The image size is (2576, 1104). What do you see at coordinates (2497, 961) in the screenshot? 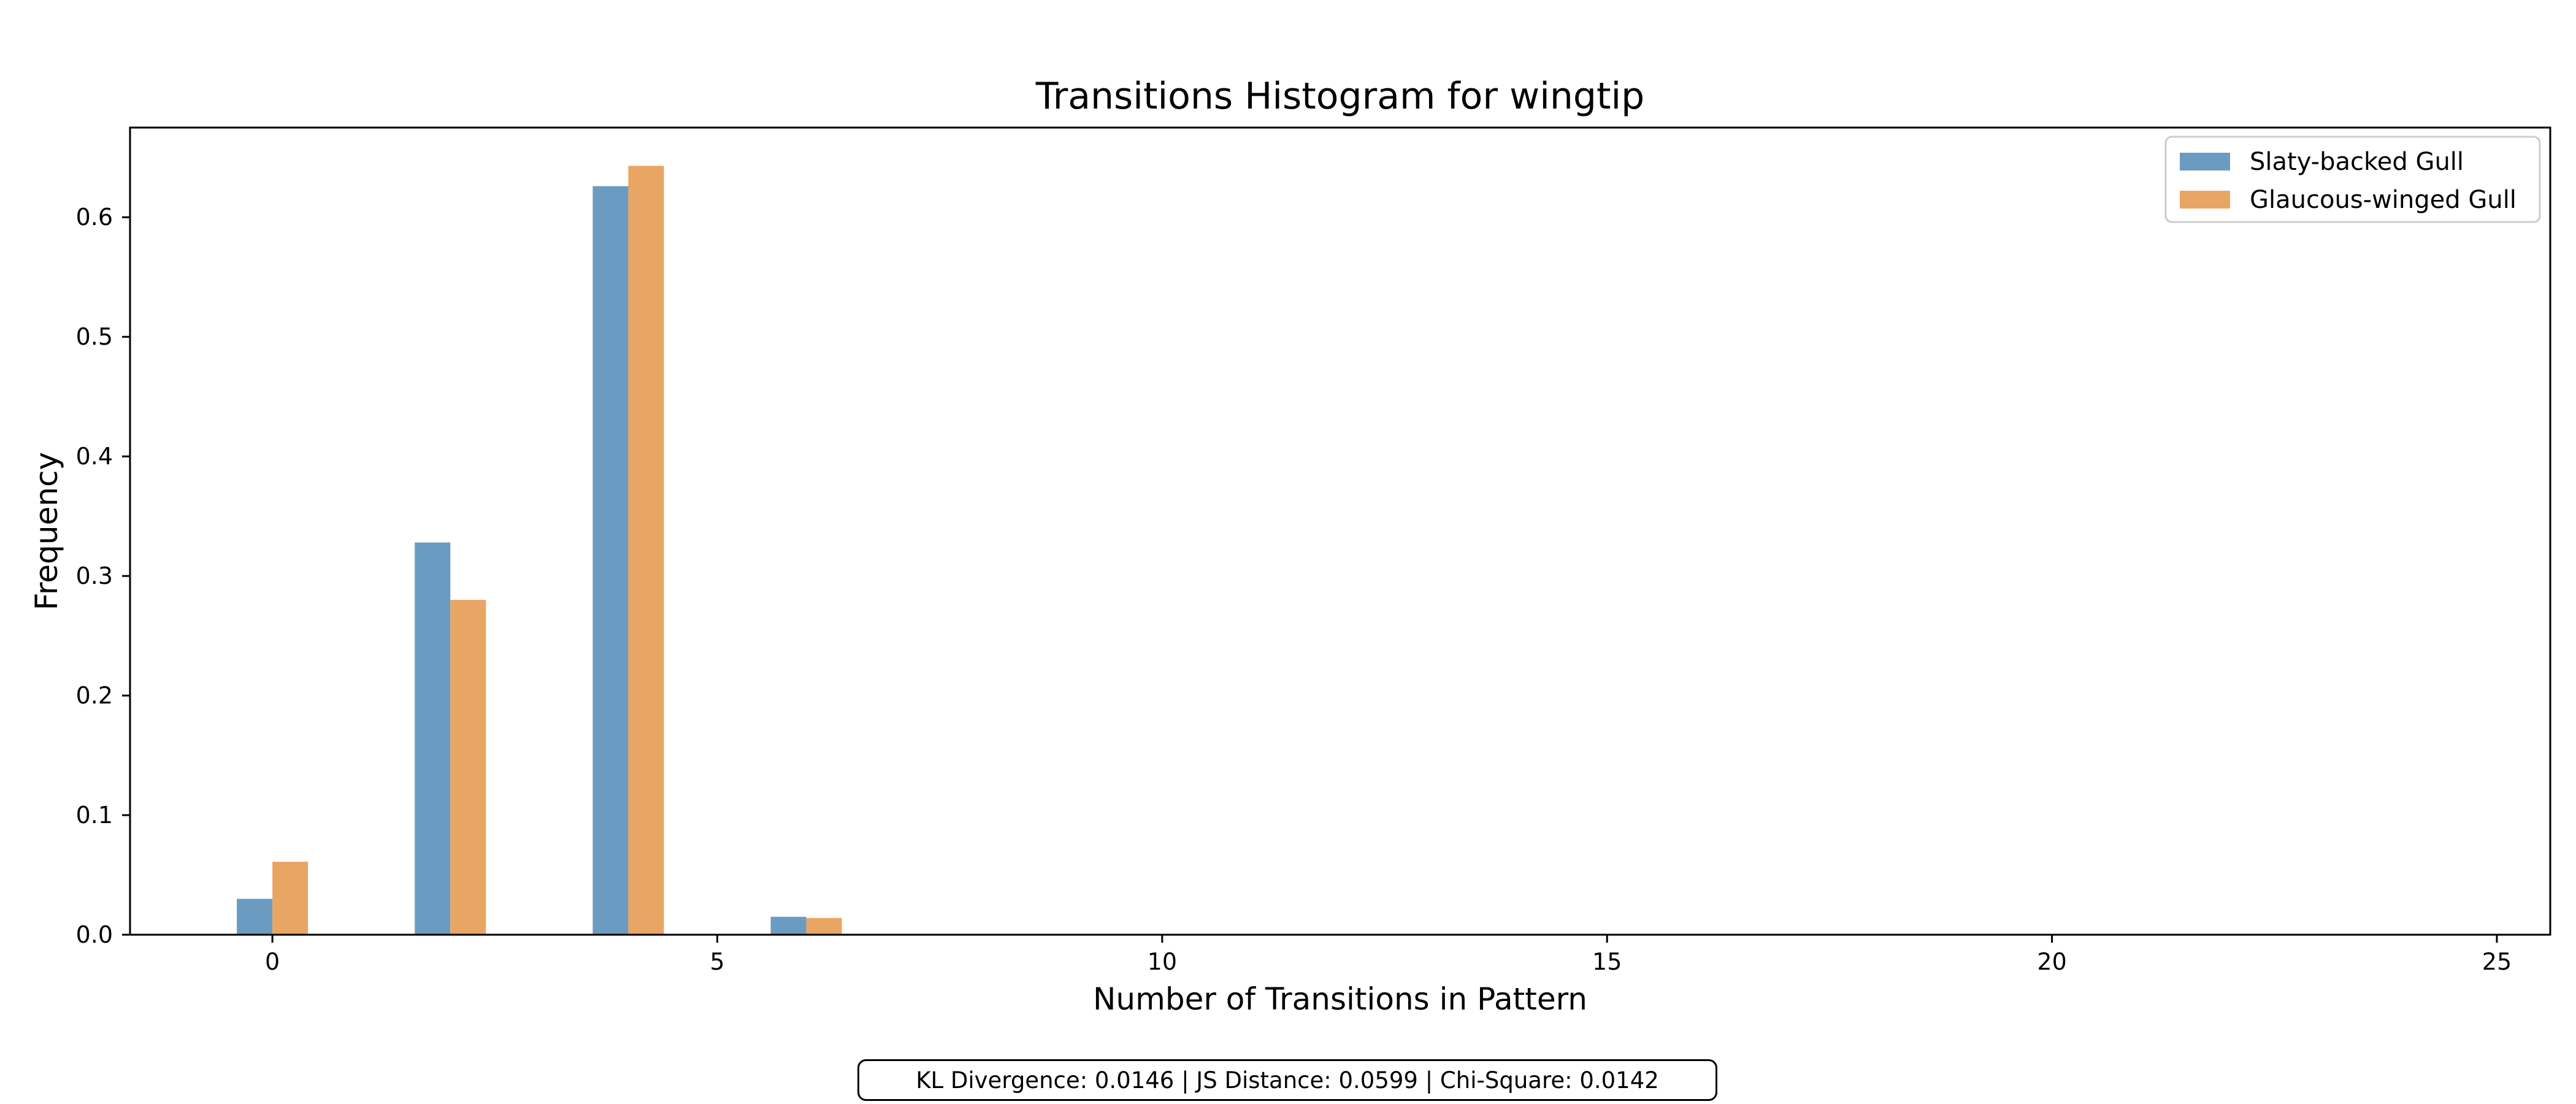
I see `x-tick-label: 25` at bounding box center [2497, 961].